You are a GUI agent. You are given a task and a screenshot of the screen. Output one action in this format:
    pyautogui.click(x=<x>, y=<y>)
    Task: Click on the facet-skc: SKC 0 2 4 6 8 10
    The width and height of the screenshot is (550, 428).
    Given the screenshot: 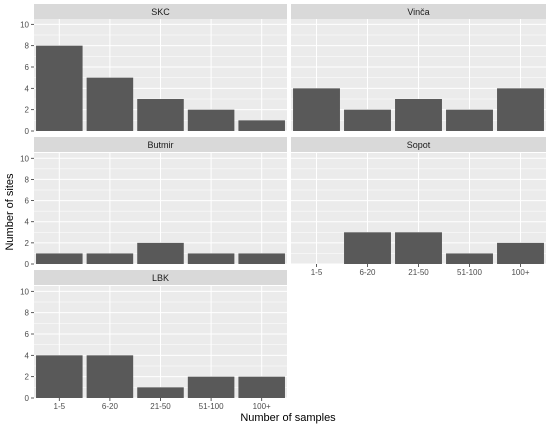 What is the action you would take?
    pyautogui.click(x=153, y=70)
    